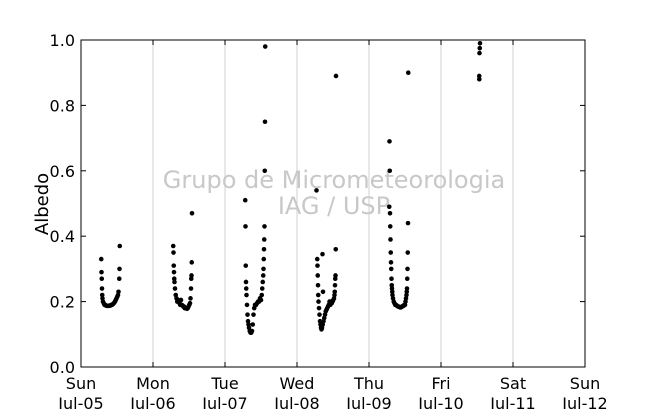 The height and width of the screenshot is (409, 650). Describe the element at coordinates (368, 383) in the screenshot. I see `x-tick-label-day: Thu` at that location.